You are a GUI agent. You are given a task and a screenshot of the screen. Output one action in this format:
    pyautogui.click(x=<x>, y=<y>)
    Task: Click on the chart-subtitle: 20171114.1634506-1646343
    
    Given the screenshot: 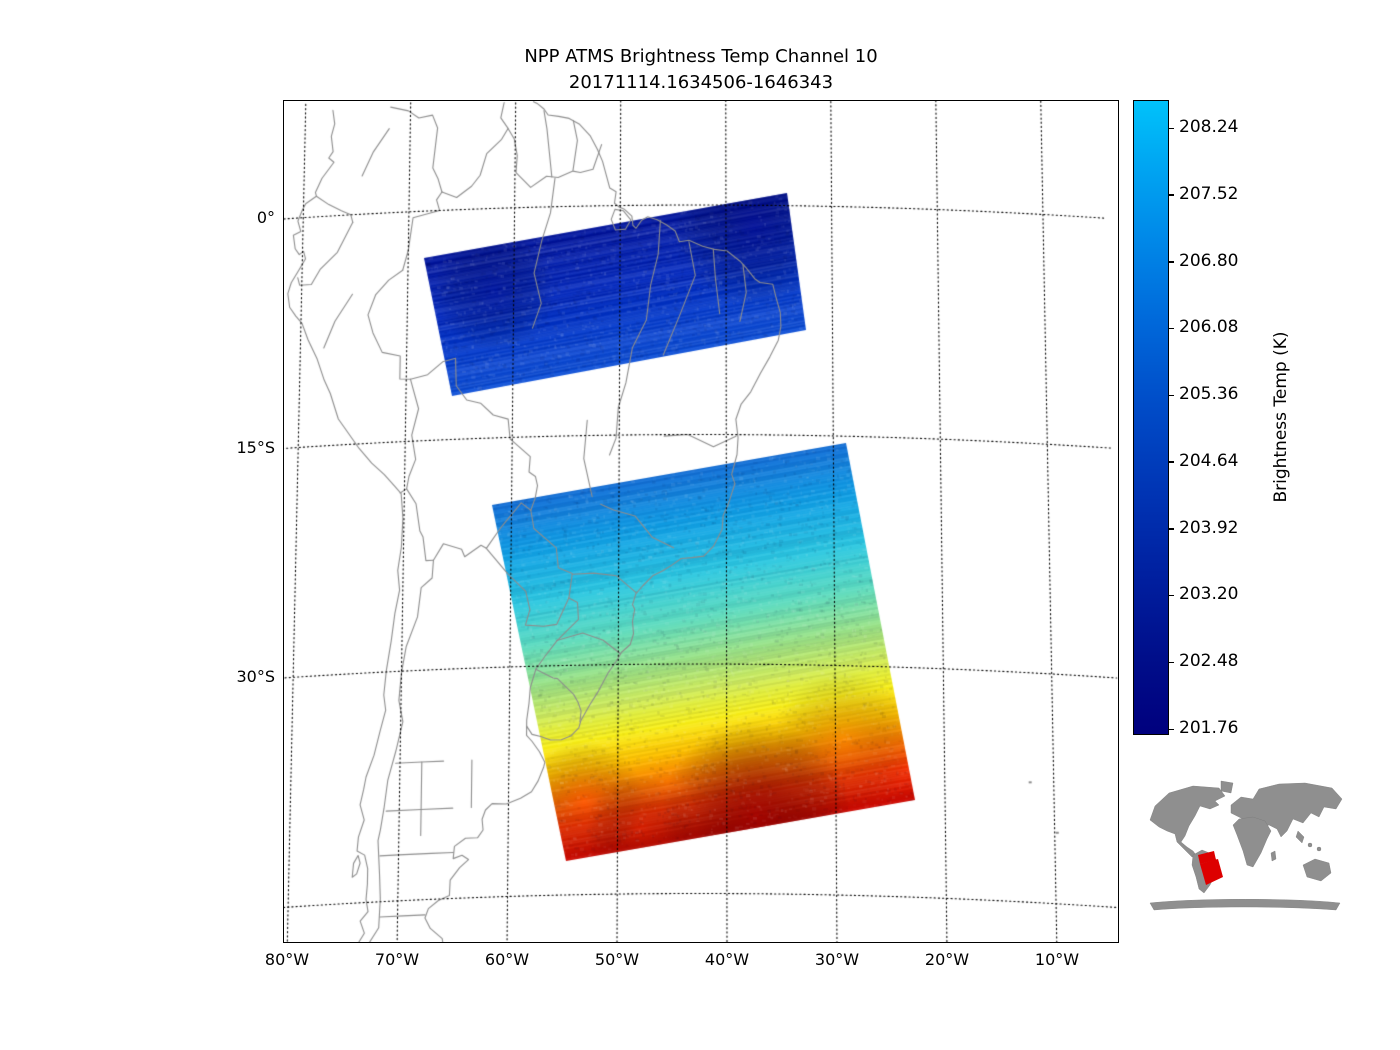 What is the action you would take?
    pyautogui.click(x=701, y=82)
    